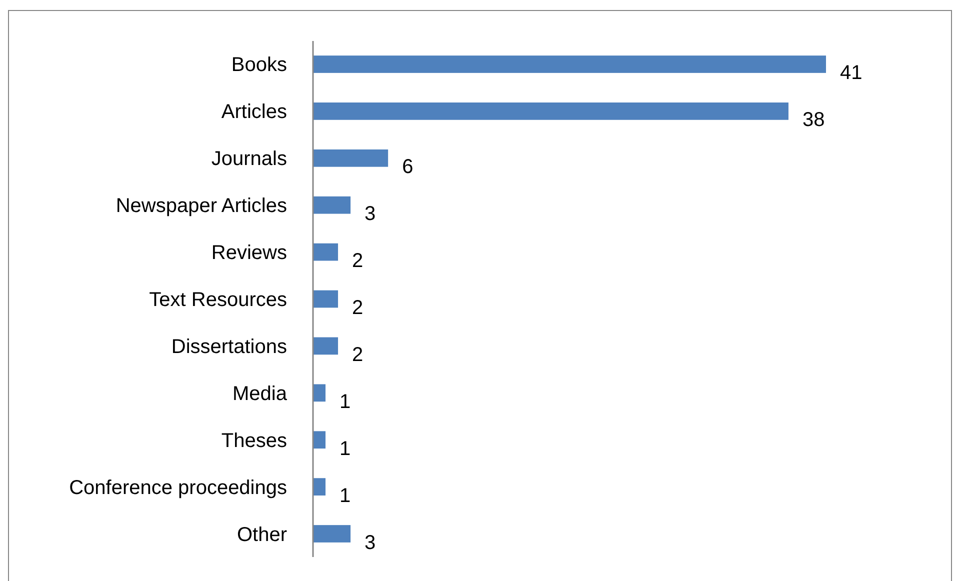  Describe the element at coordinates (851, 73) in the screenshot. I see `data-label: 41` at that location.